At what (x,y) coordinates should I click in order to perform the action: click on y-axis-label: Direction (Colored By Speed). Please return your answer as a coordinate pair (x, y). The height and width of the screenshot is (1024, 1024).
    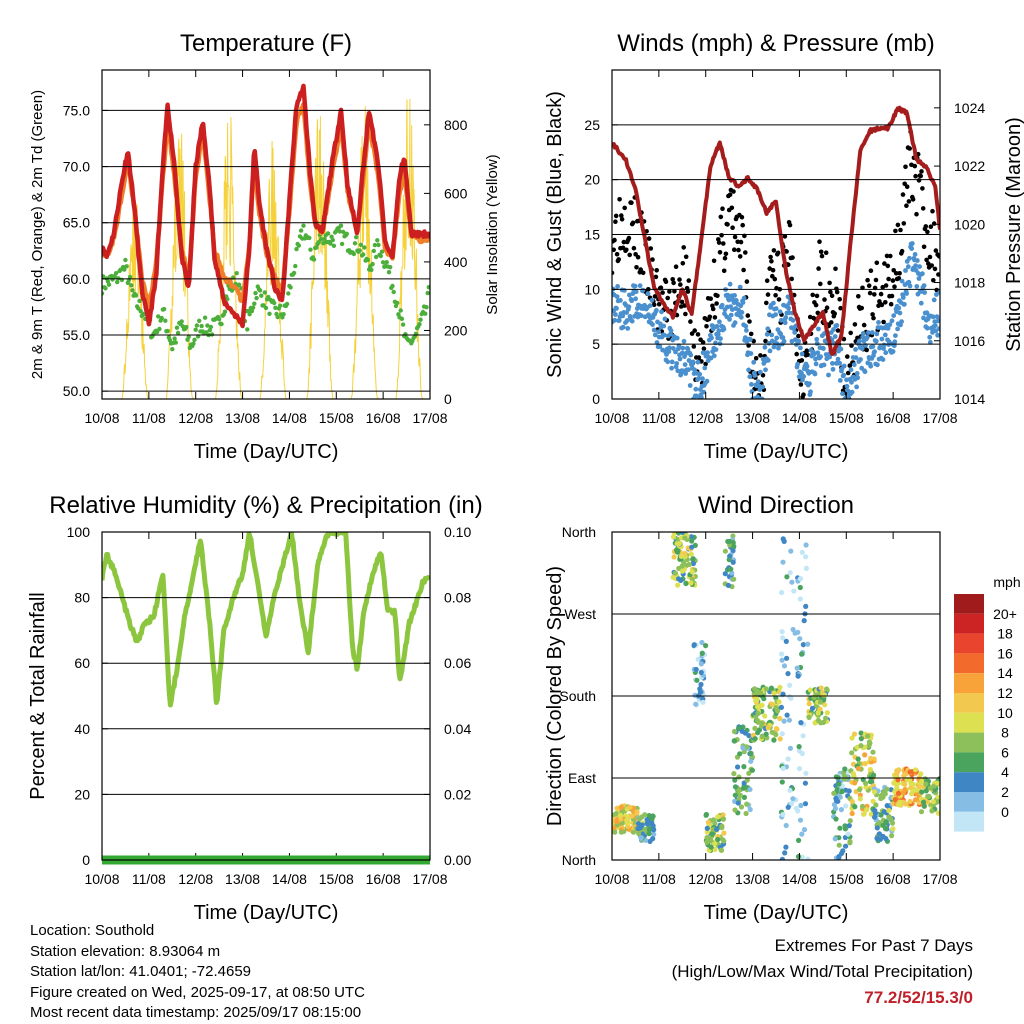
    Looking at the image, I should click on (555, 696).